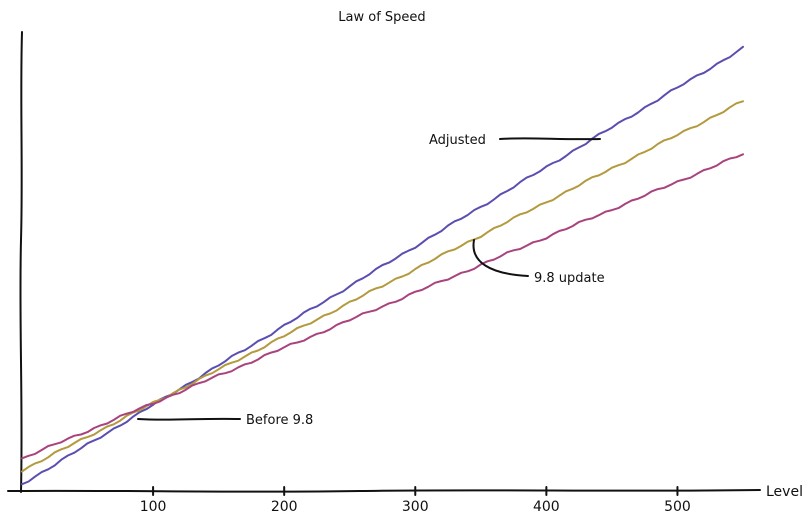 This screenshot has width=810, height=524. What do you see at coordinates (279, 420) in the screenshot?
I see `annotation-before-9-8: Before 9.8` at bounding box center [279, 420].